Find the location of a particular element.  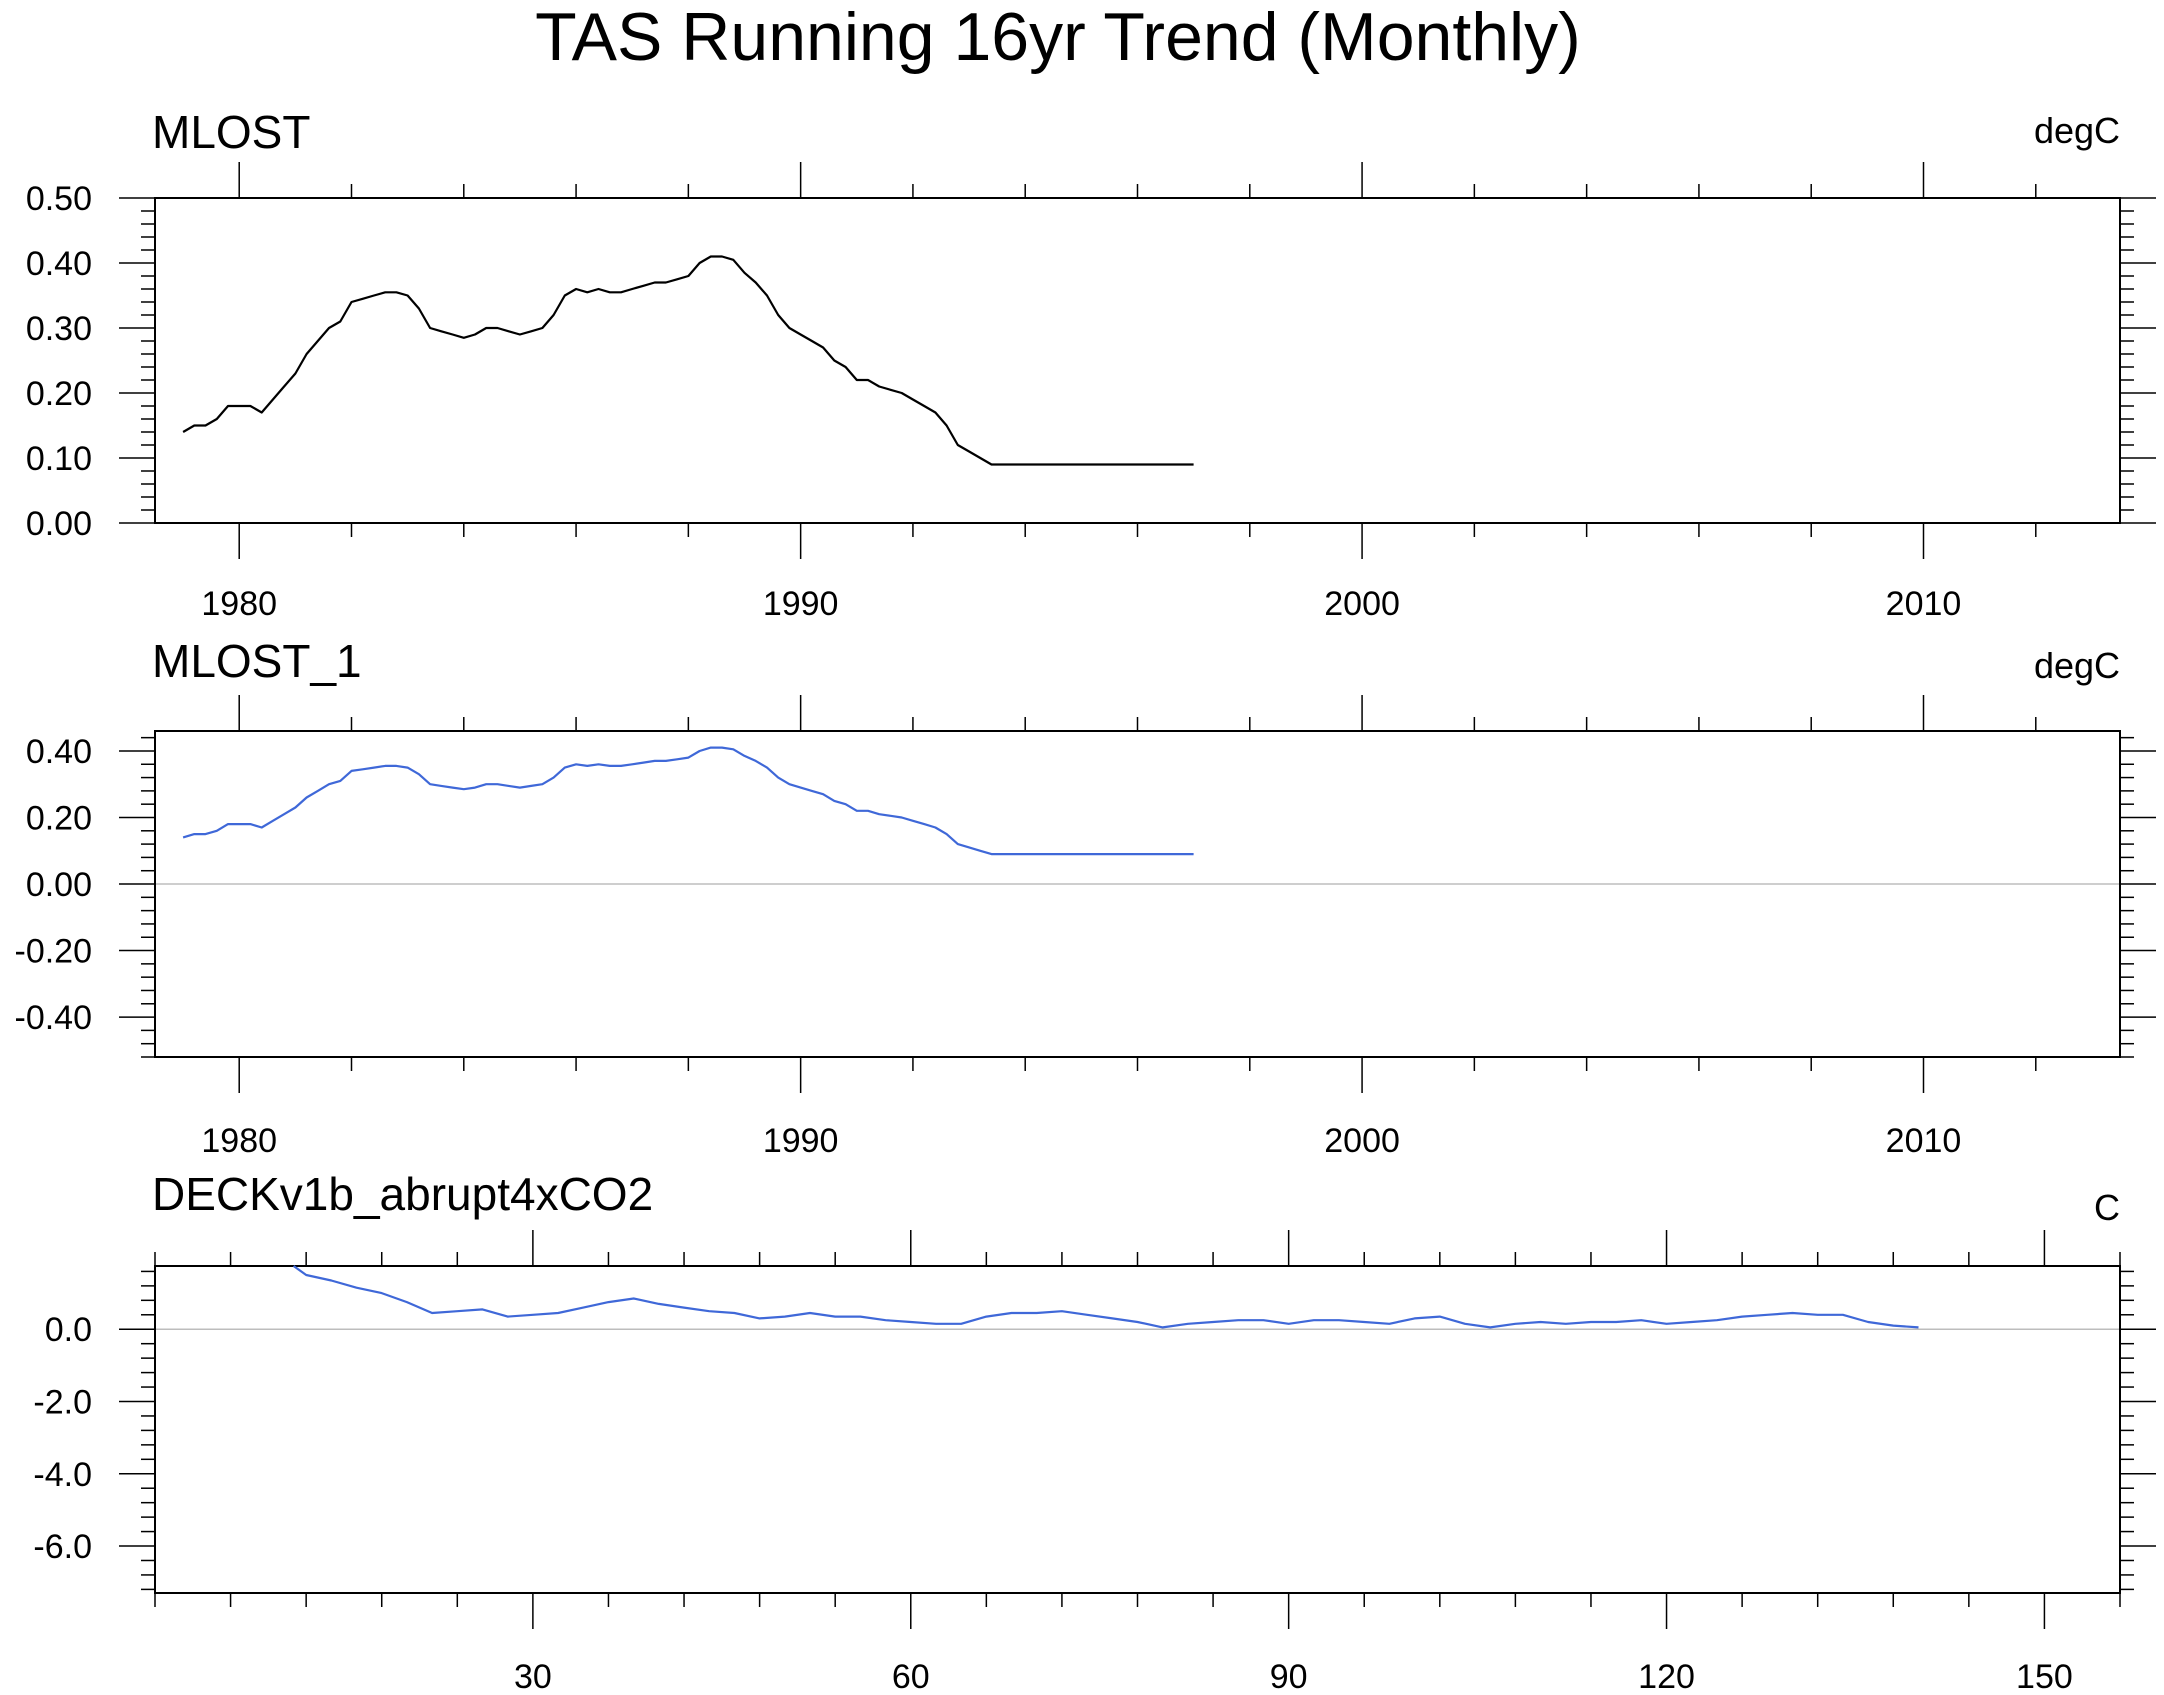

y-tick-label: -4.0 is located at coordinates (62, 1475).